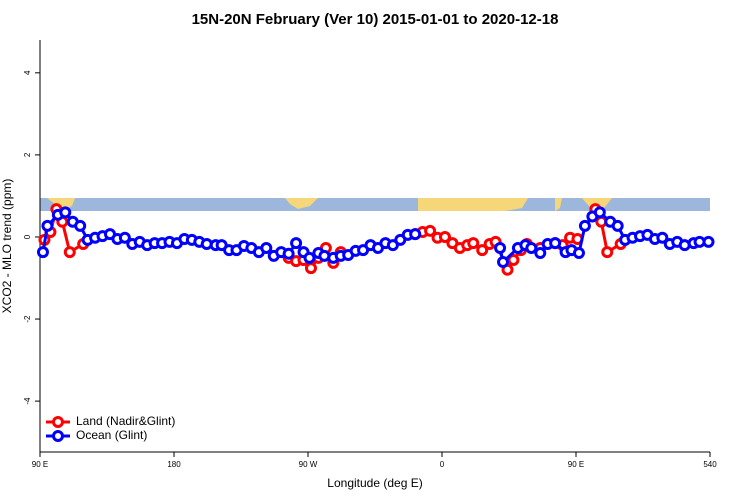 The width and height of the screenshot is (750, 500). I want to click on y-tick-label: 4, so click(27, 72).